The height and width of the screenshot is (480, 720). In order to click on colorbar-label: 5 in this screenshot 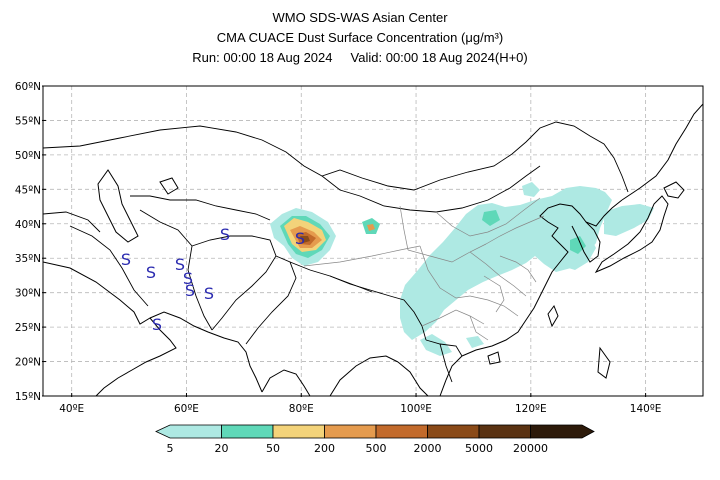, I will do `click(170, 448)`.